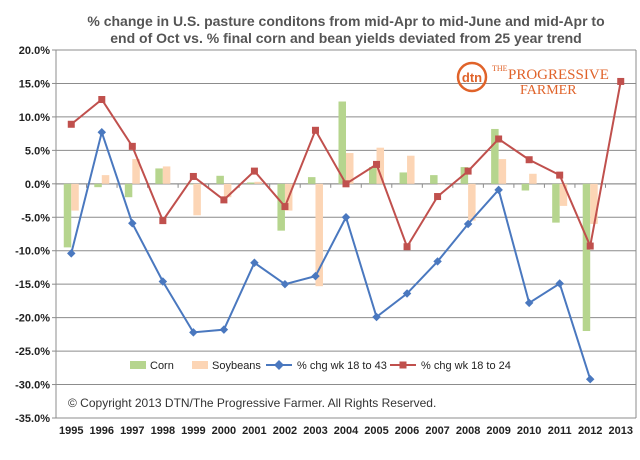  What do you see at coordinates (32, 285) in the screenshot?
I see `y-tick-label: -15.0%` at bounding box center [32, 285].